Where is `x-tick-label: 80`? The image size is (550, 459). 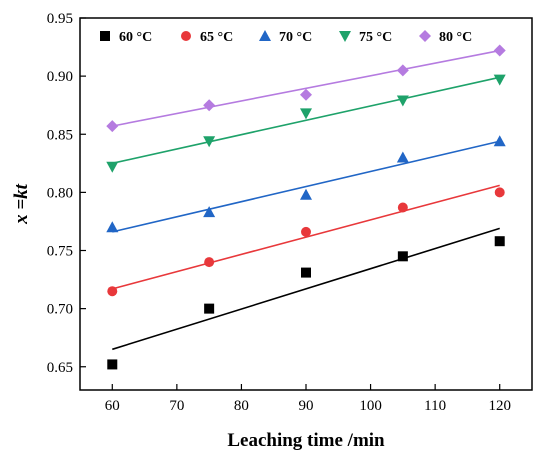 x-tick-label: 80 is located at coordinates (241, 406).